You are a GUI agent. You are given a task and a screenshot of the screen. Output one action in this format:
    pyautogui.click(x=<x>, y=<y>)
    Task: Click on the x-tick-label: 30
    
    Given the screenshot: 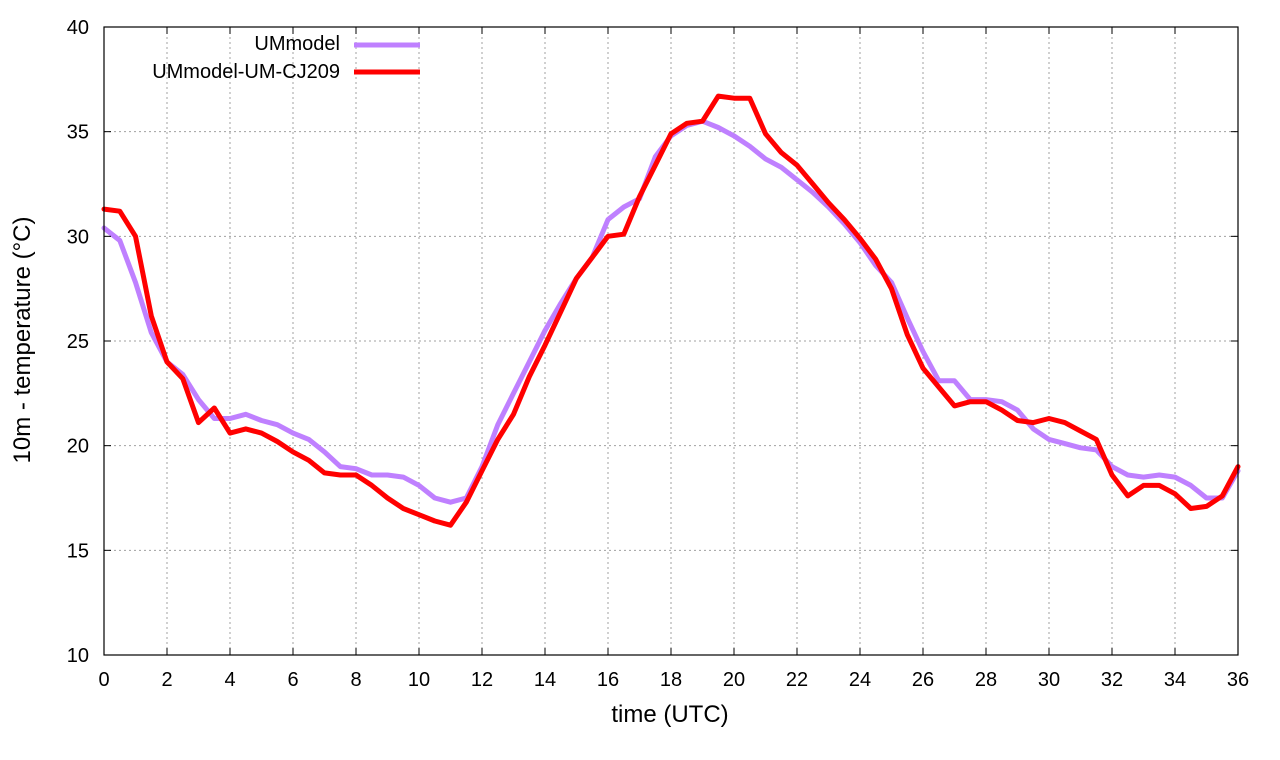 What is the action you would take?
    pyautogui.click(x=1049, y=680)
    